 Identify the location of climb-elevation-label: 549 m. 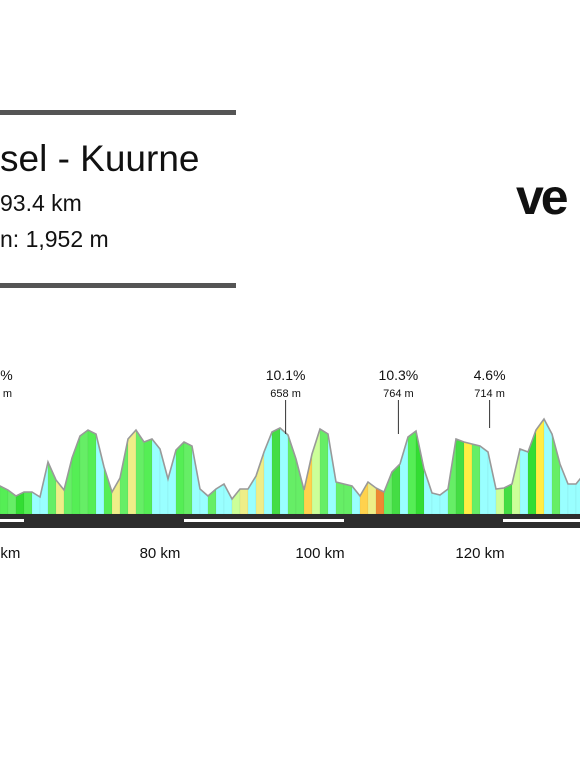
(6, 394).